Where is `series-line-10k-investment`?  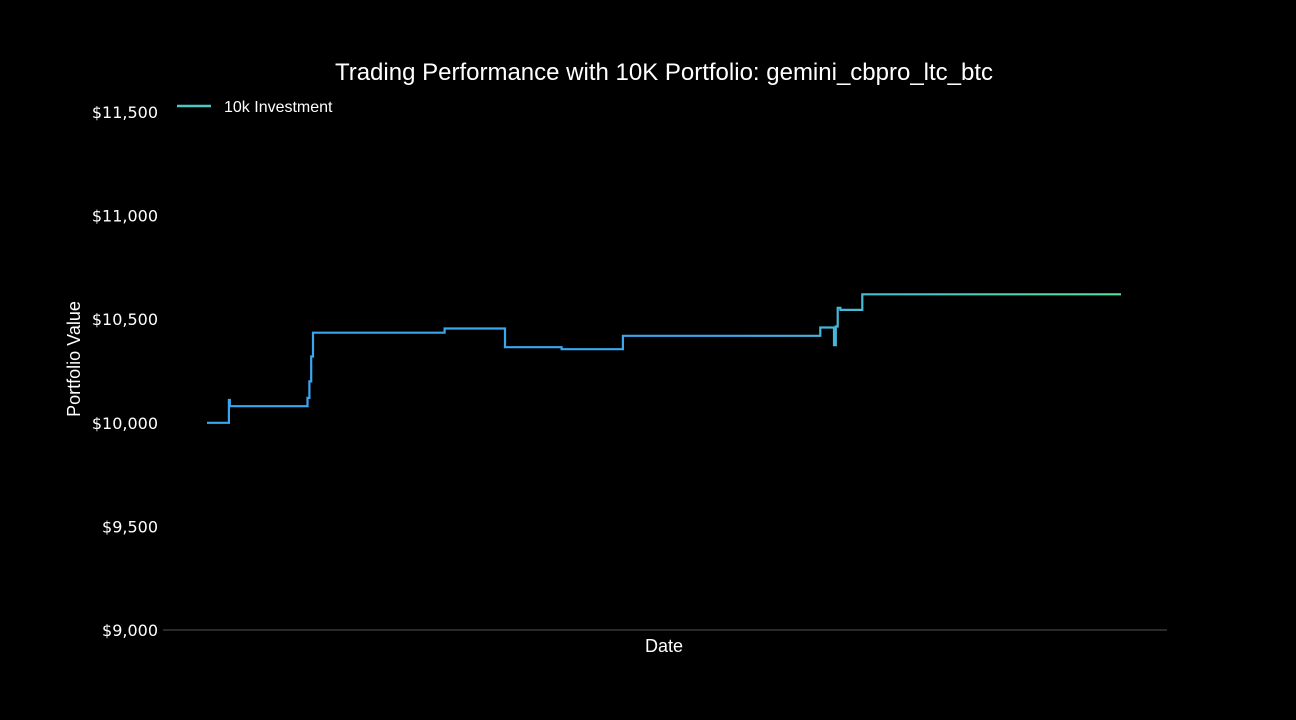
series-line-10k-investment is located at coordinates (664, 358).